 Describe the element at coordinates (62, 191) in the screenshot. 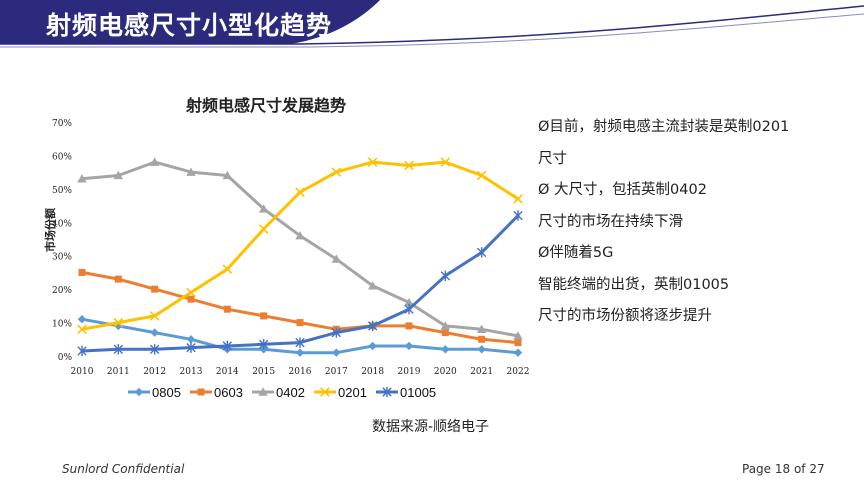

I see `y-tick-label: 50%` at that location.